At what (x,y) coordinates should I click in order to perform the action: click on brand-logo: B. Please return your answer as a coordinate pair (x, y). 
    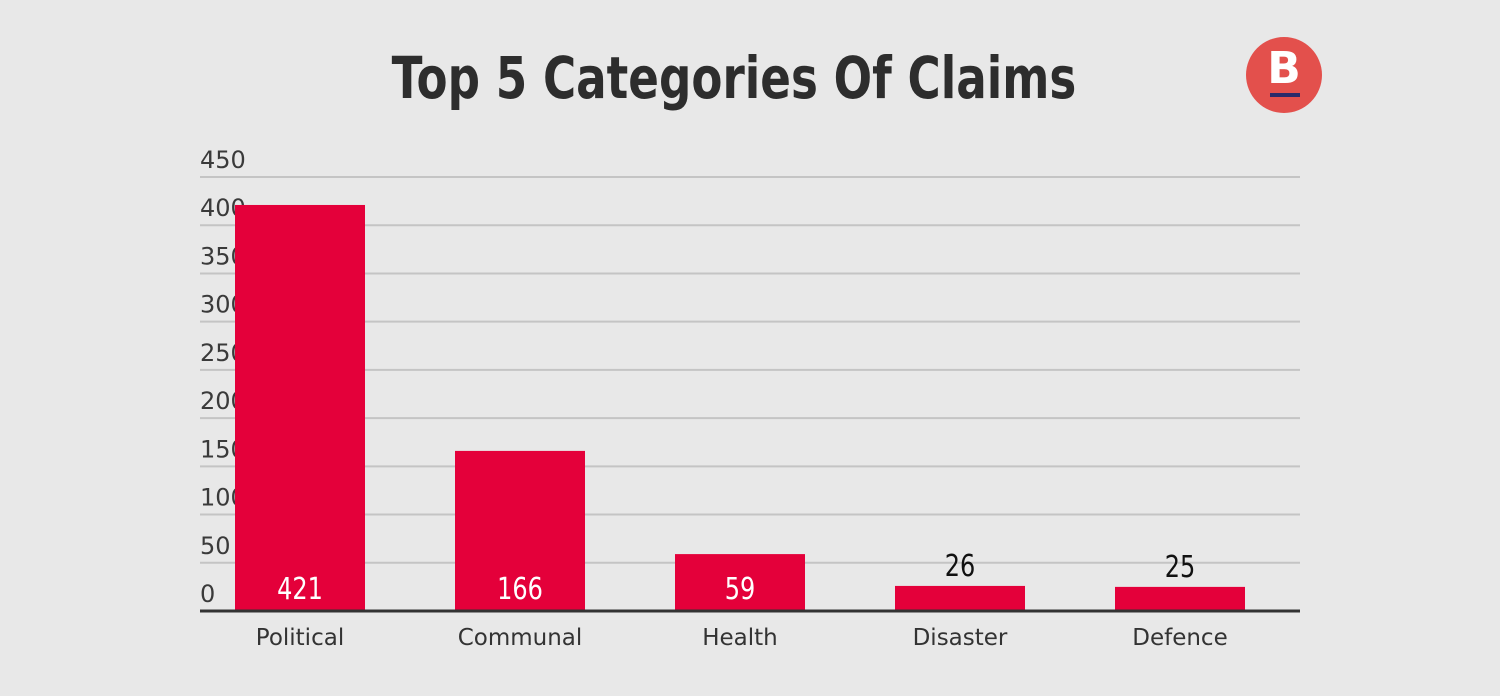
    Looking at the image, I should click on (1284, 75).